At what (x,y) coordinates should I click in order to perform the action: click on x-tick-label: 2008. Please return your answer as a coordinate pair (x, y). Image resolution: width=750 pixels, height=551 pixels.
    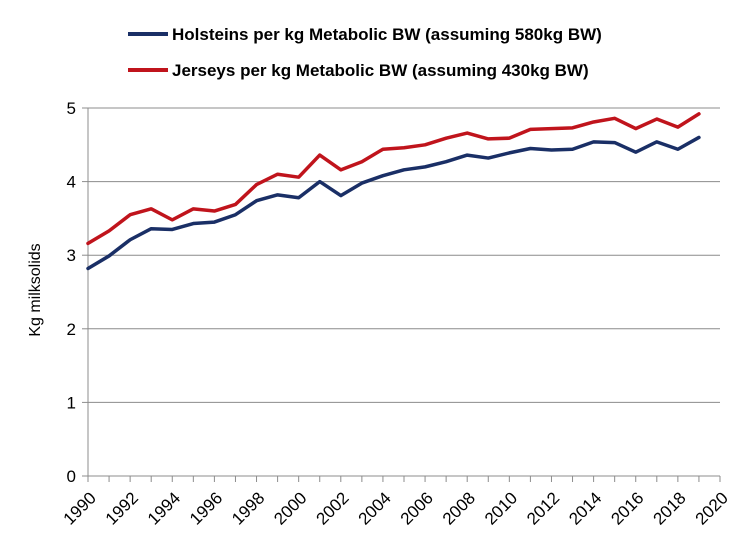
    Looking at the image, I should click on (459, 508).